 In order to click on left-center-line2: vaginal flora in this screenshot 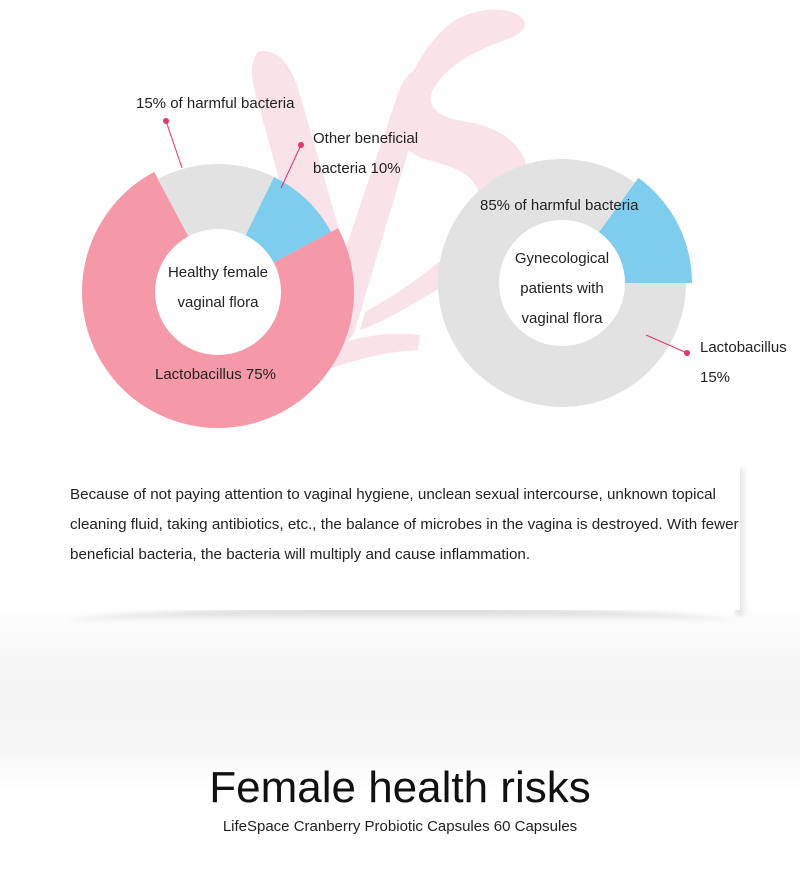, I will do `click(218, 302)`.